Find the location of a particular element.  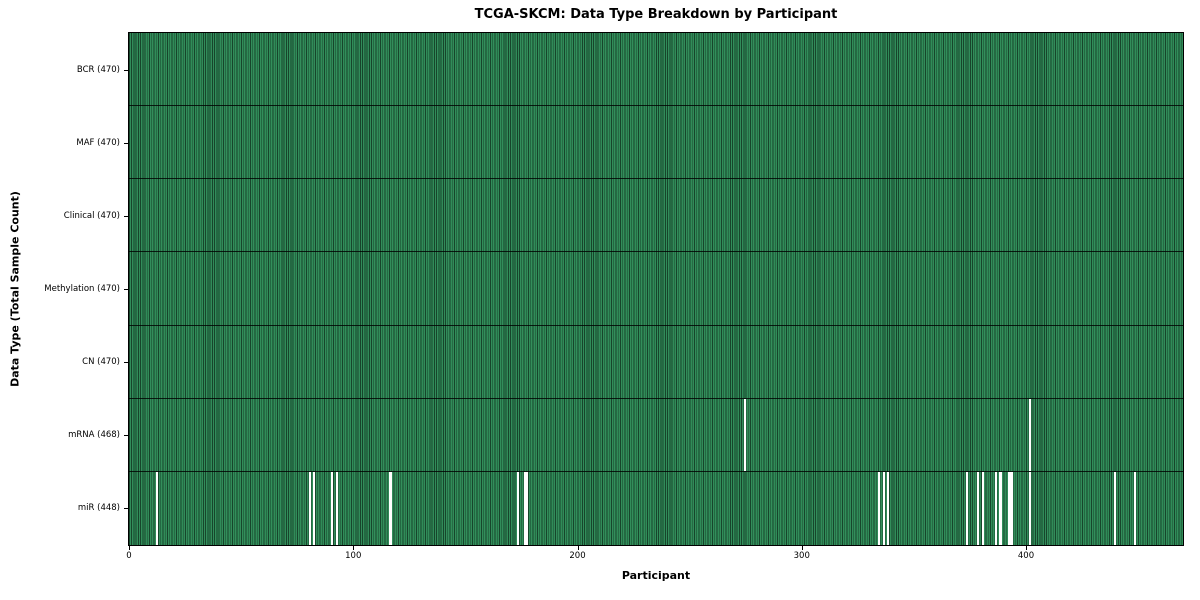

y-tick-label: BCR (470) is located at coordinates (98, 69).